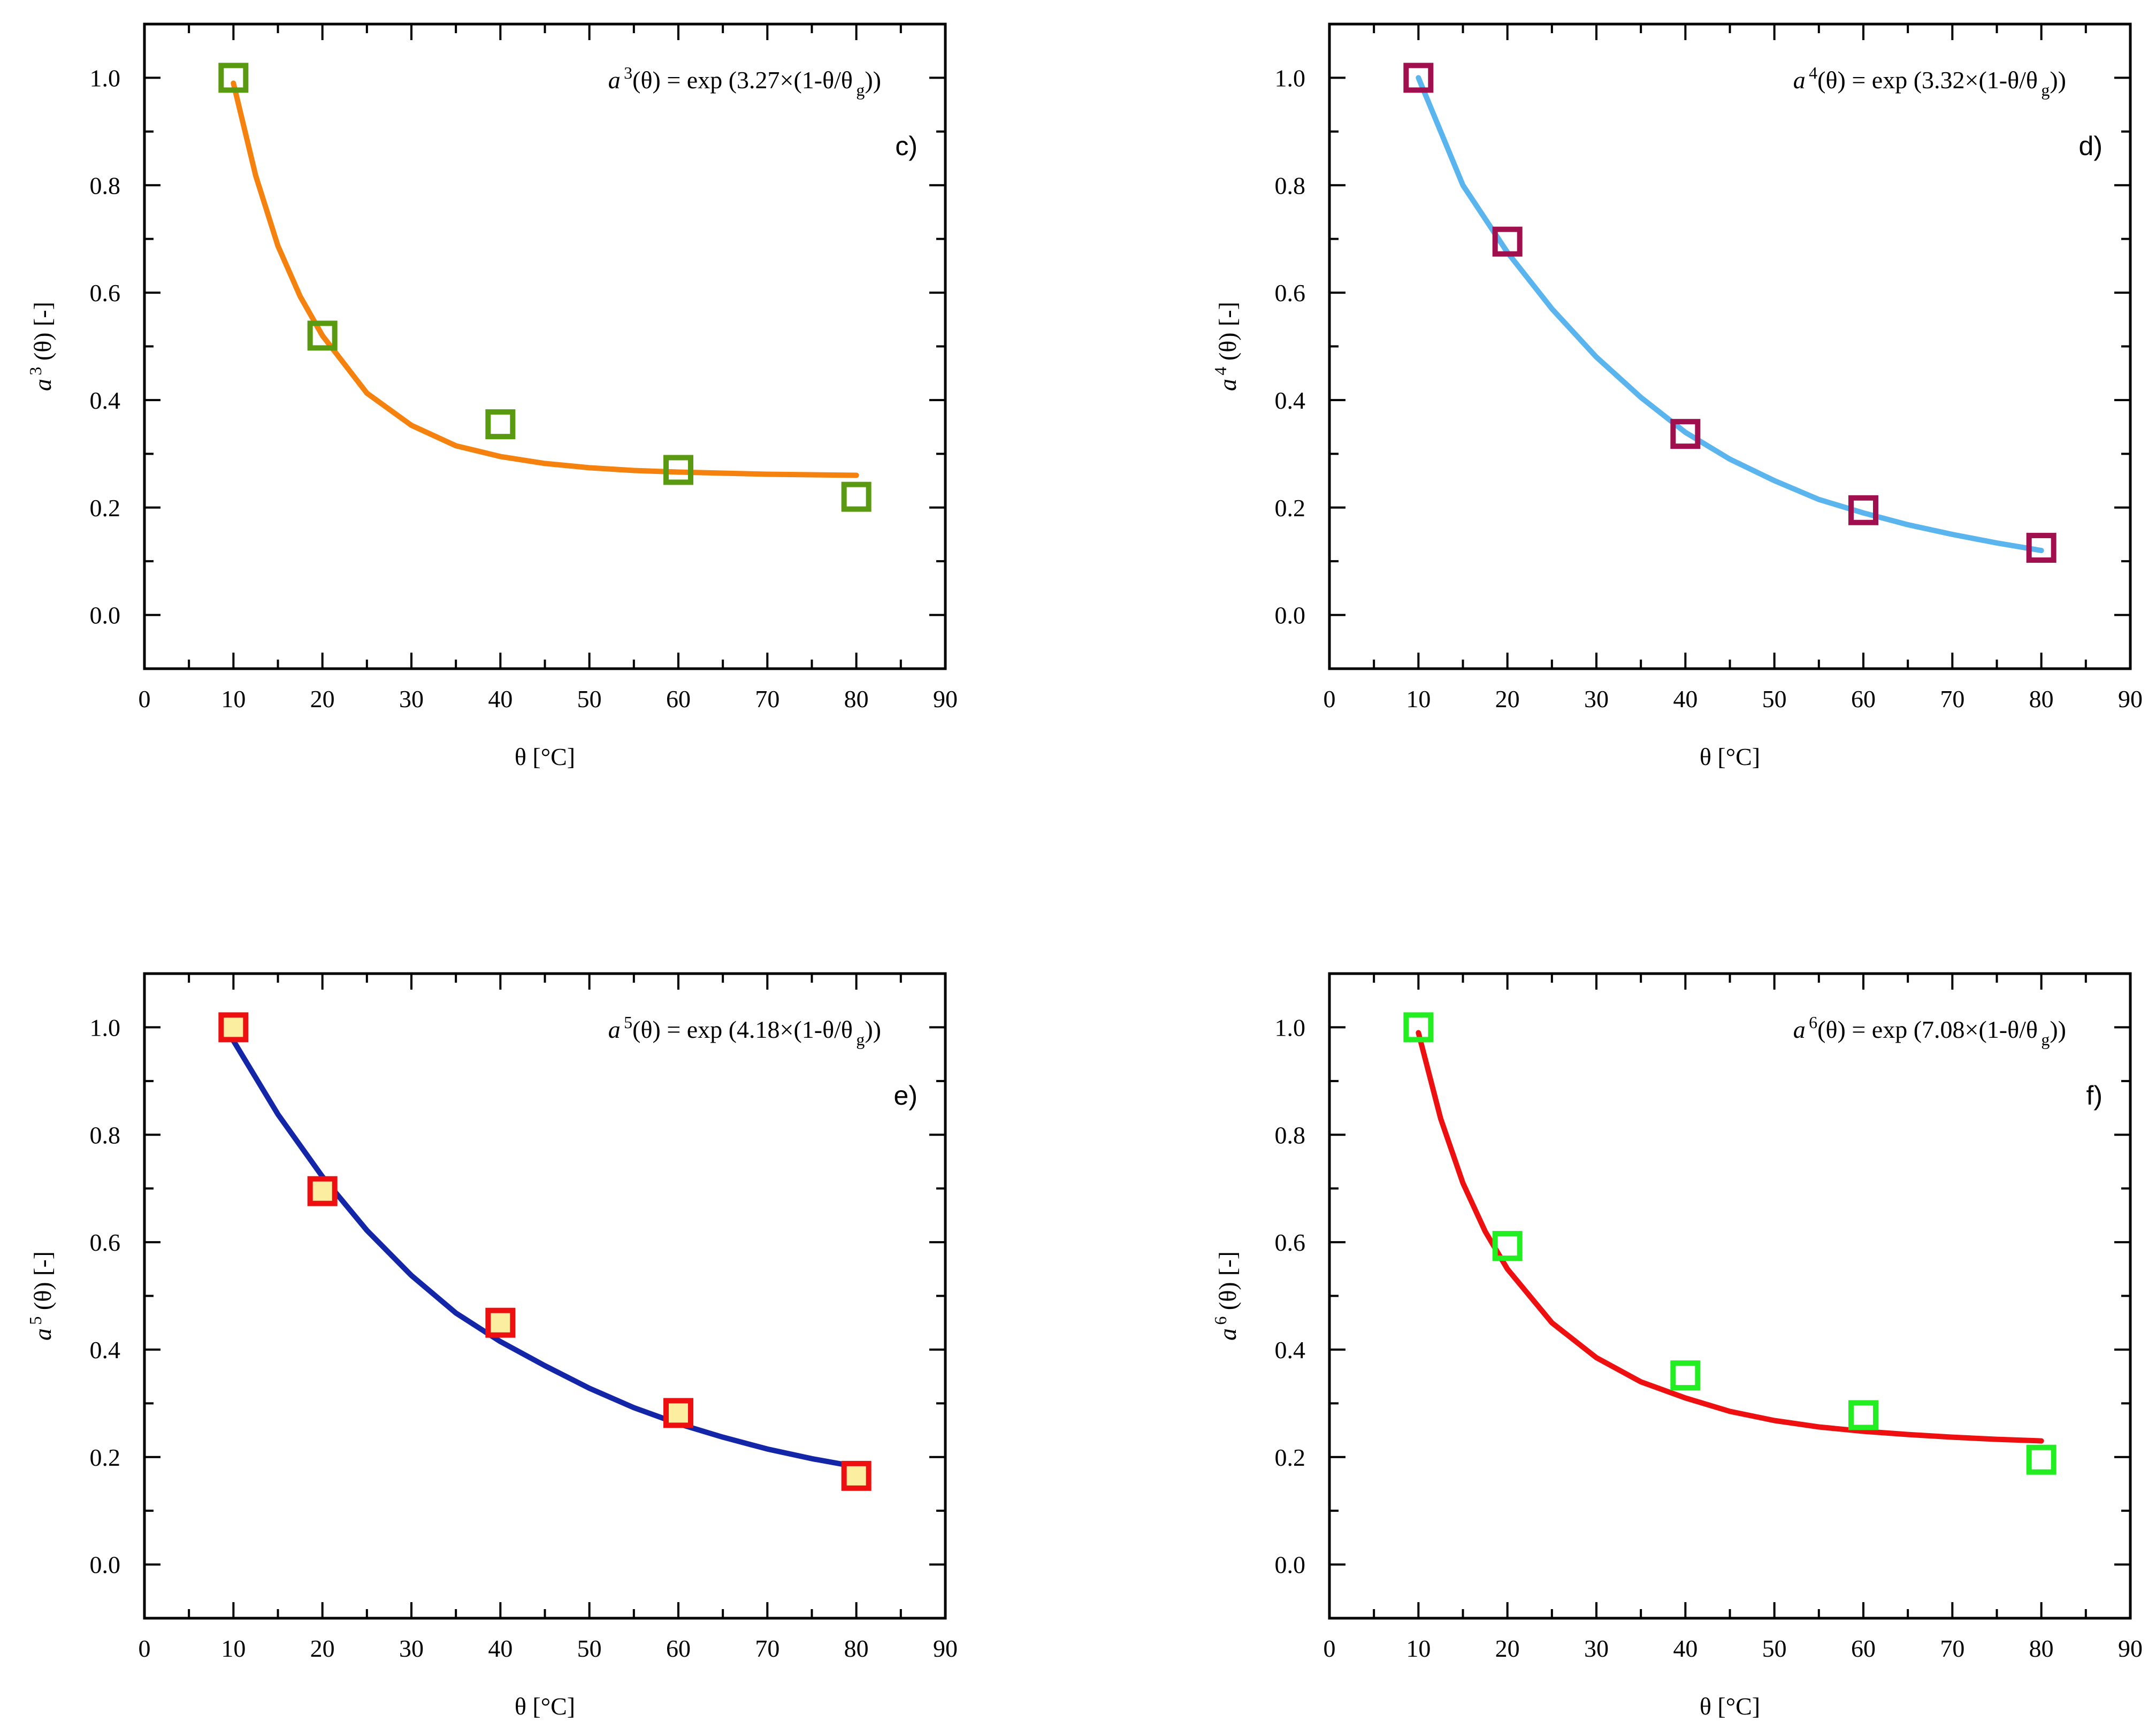  I want to click on y-axis-label: a 4 (θ) [-], so click(1226, 346).